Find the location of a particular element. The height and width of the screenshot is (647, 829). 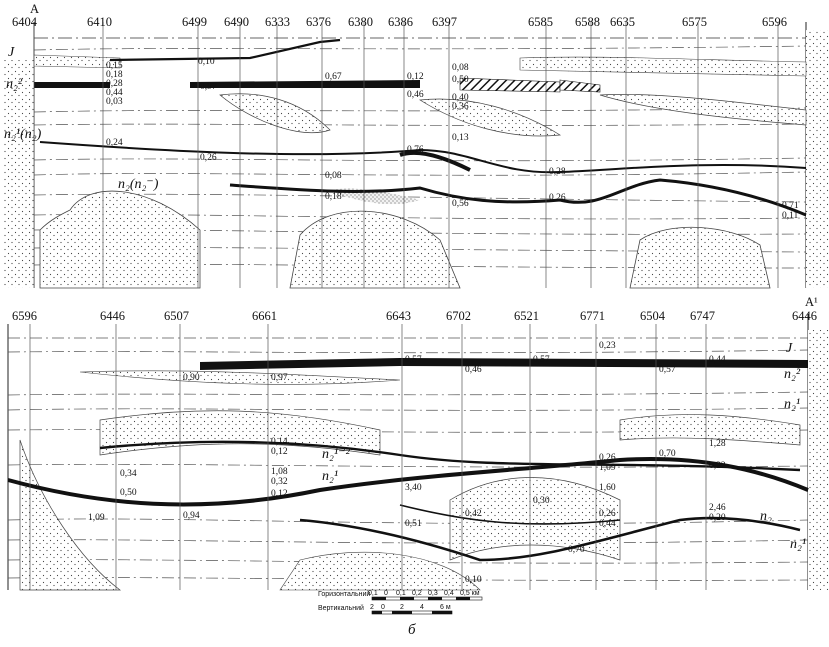

top-stratum-label: n₂² is located at coordinates (14, 84).